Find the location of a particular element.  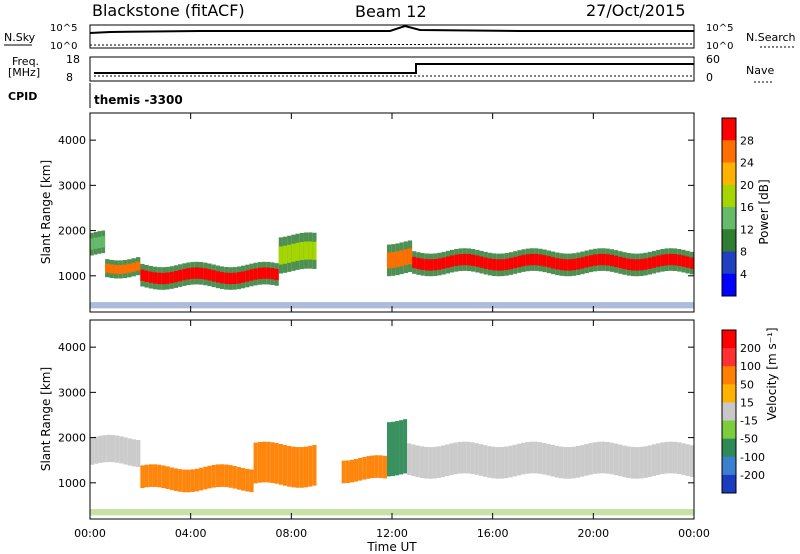

freq-label: Freq. is located at coordinates (25, 61).